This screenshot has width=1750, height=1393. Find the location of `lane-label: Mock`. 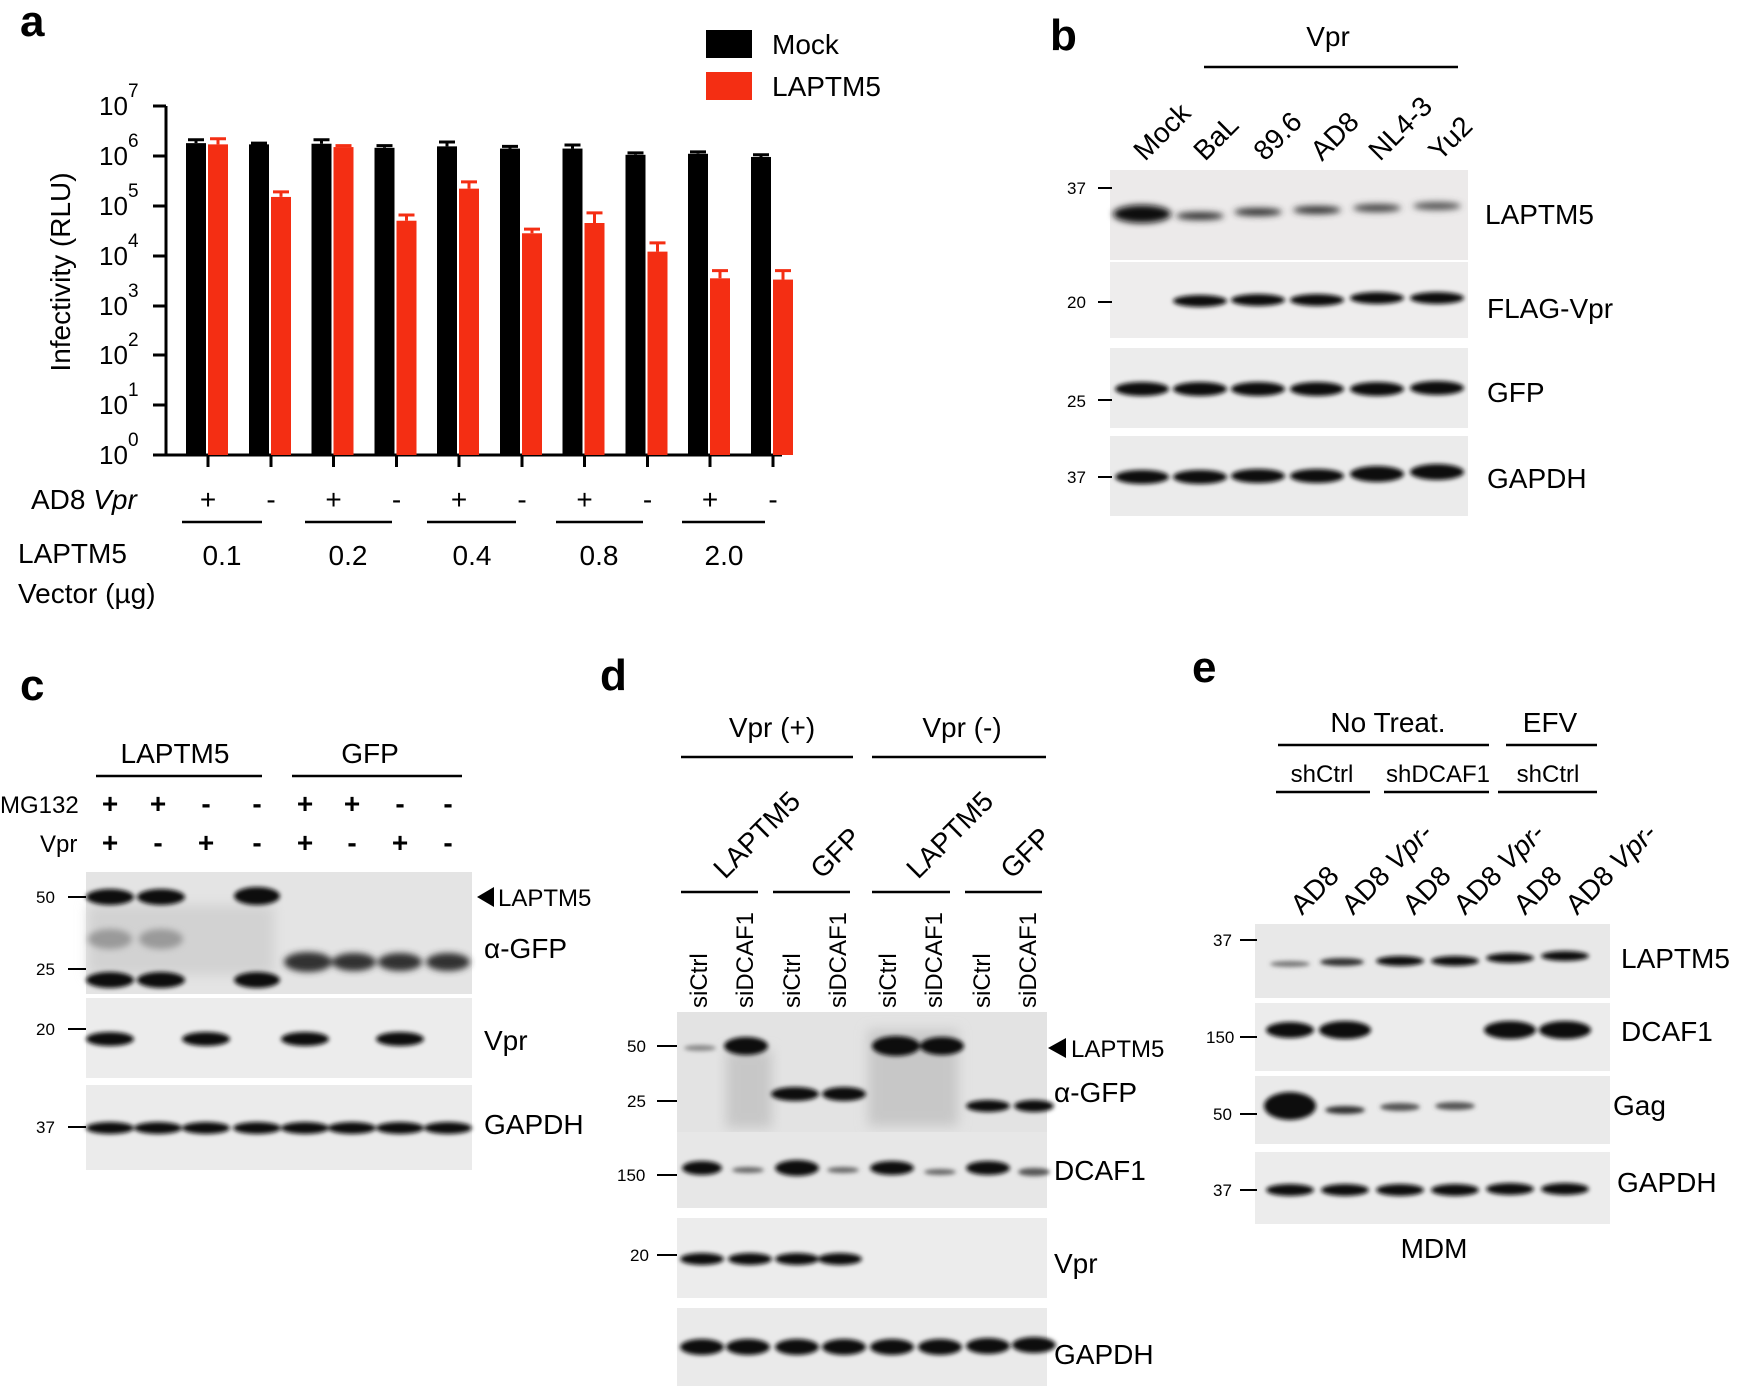

lane-label: Mock is located at coordinates (1162, 131).